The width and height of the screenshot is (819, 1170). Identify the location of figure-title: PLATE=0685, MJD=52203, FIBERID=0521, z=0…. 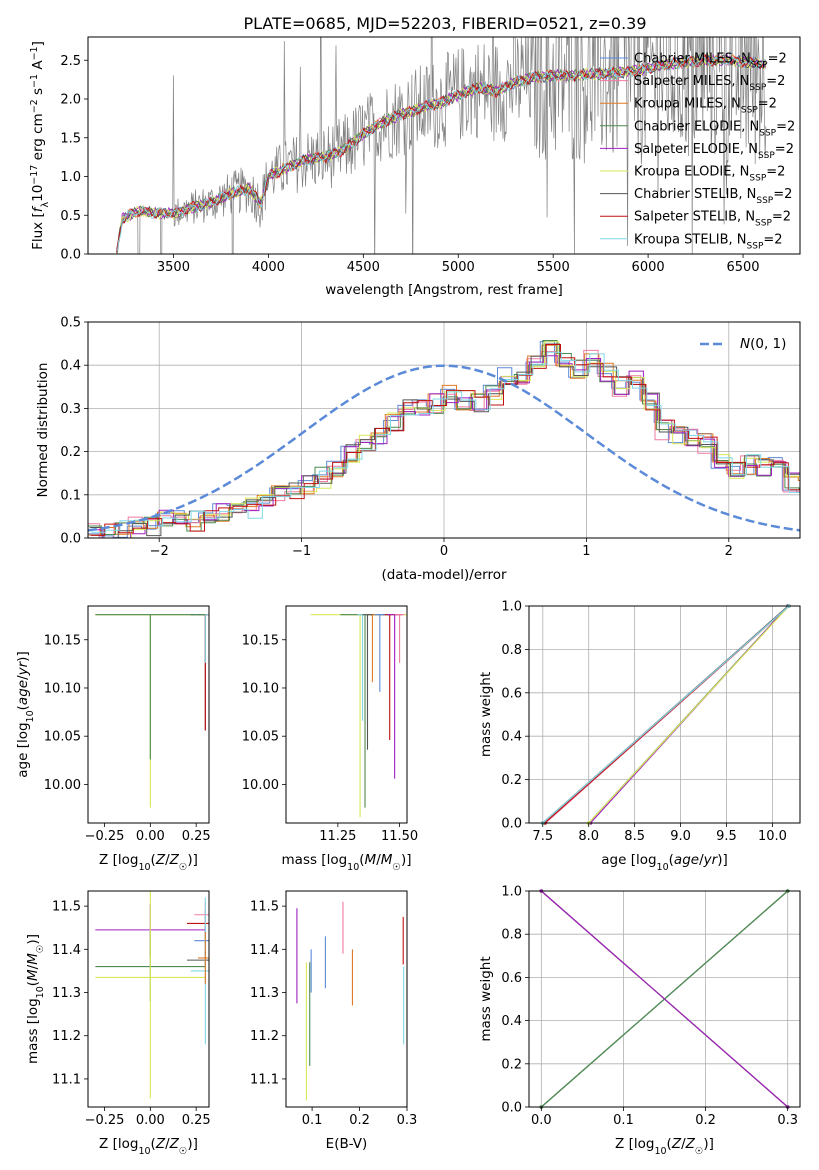
(444, 23).